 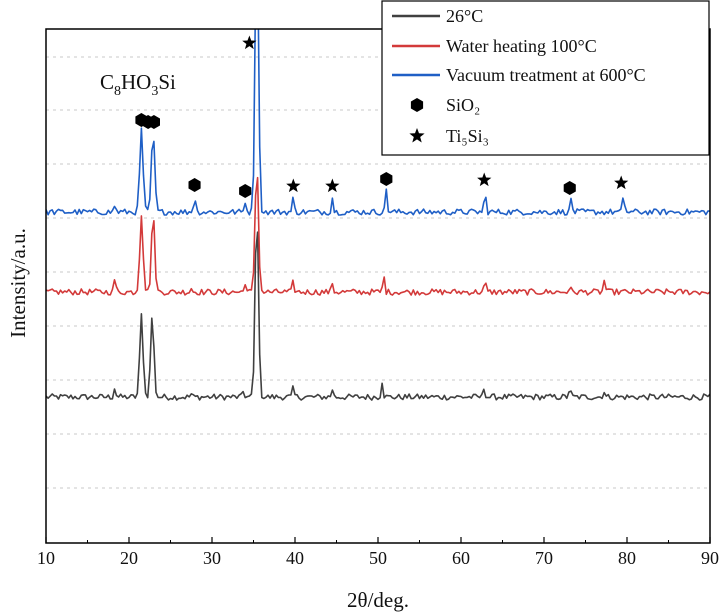 What do you see at coordinates (46, 558) in the screenshot?
I see `x-tick-label: 10` at bounding box center [46, 558].